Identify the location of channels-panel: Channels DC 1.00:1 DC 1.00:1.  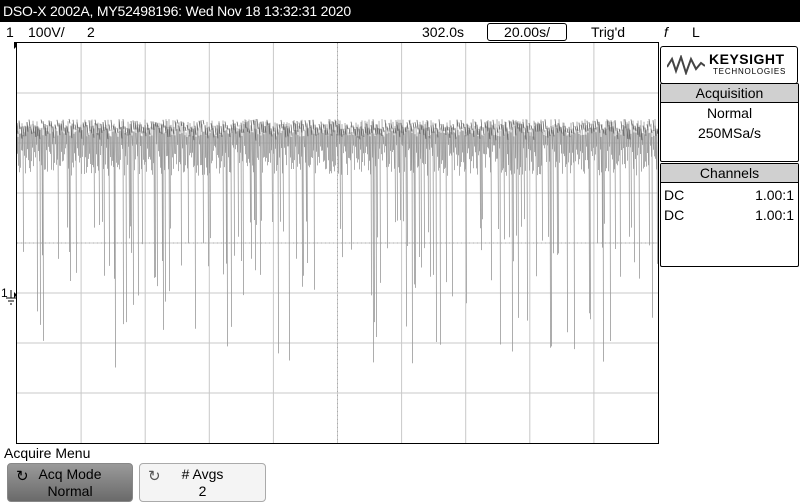
(729, 215).